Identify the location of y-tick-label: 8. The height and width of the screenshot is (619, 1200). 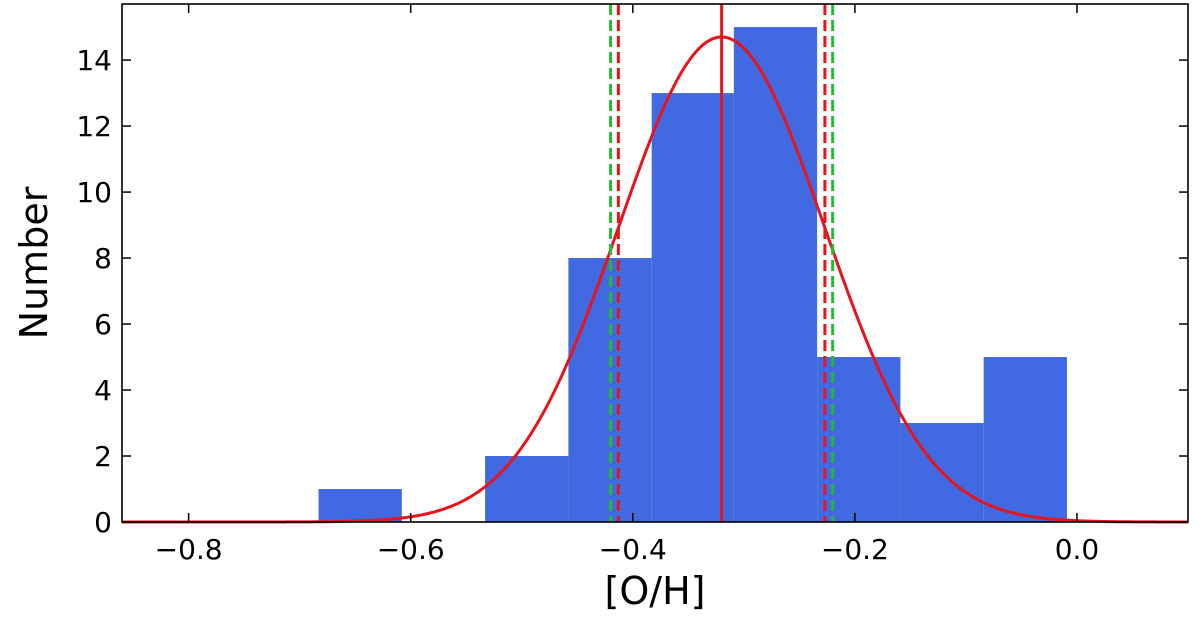
(103, 258).